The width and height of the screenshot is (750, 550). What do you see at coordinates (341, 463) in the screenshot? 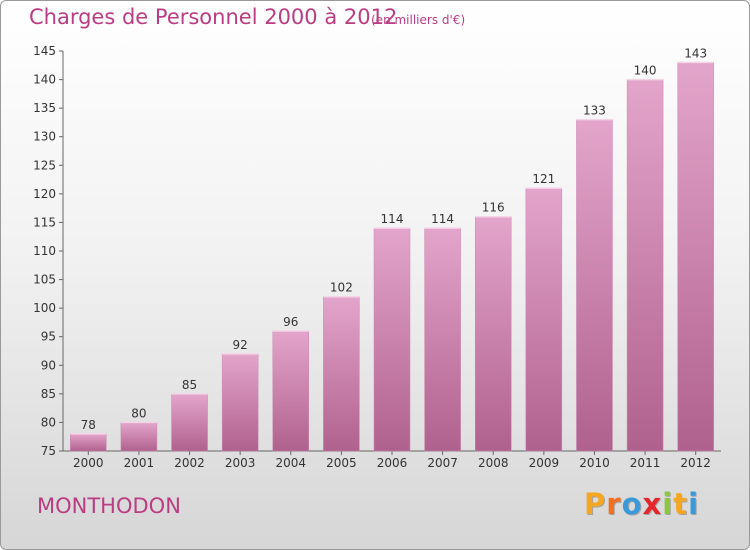
I see `x-tick-label: 2005` at bounding box center [341, 463].